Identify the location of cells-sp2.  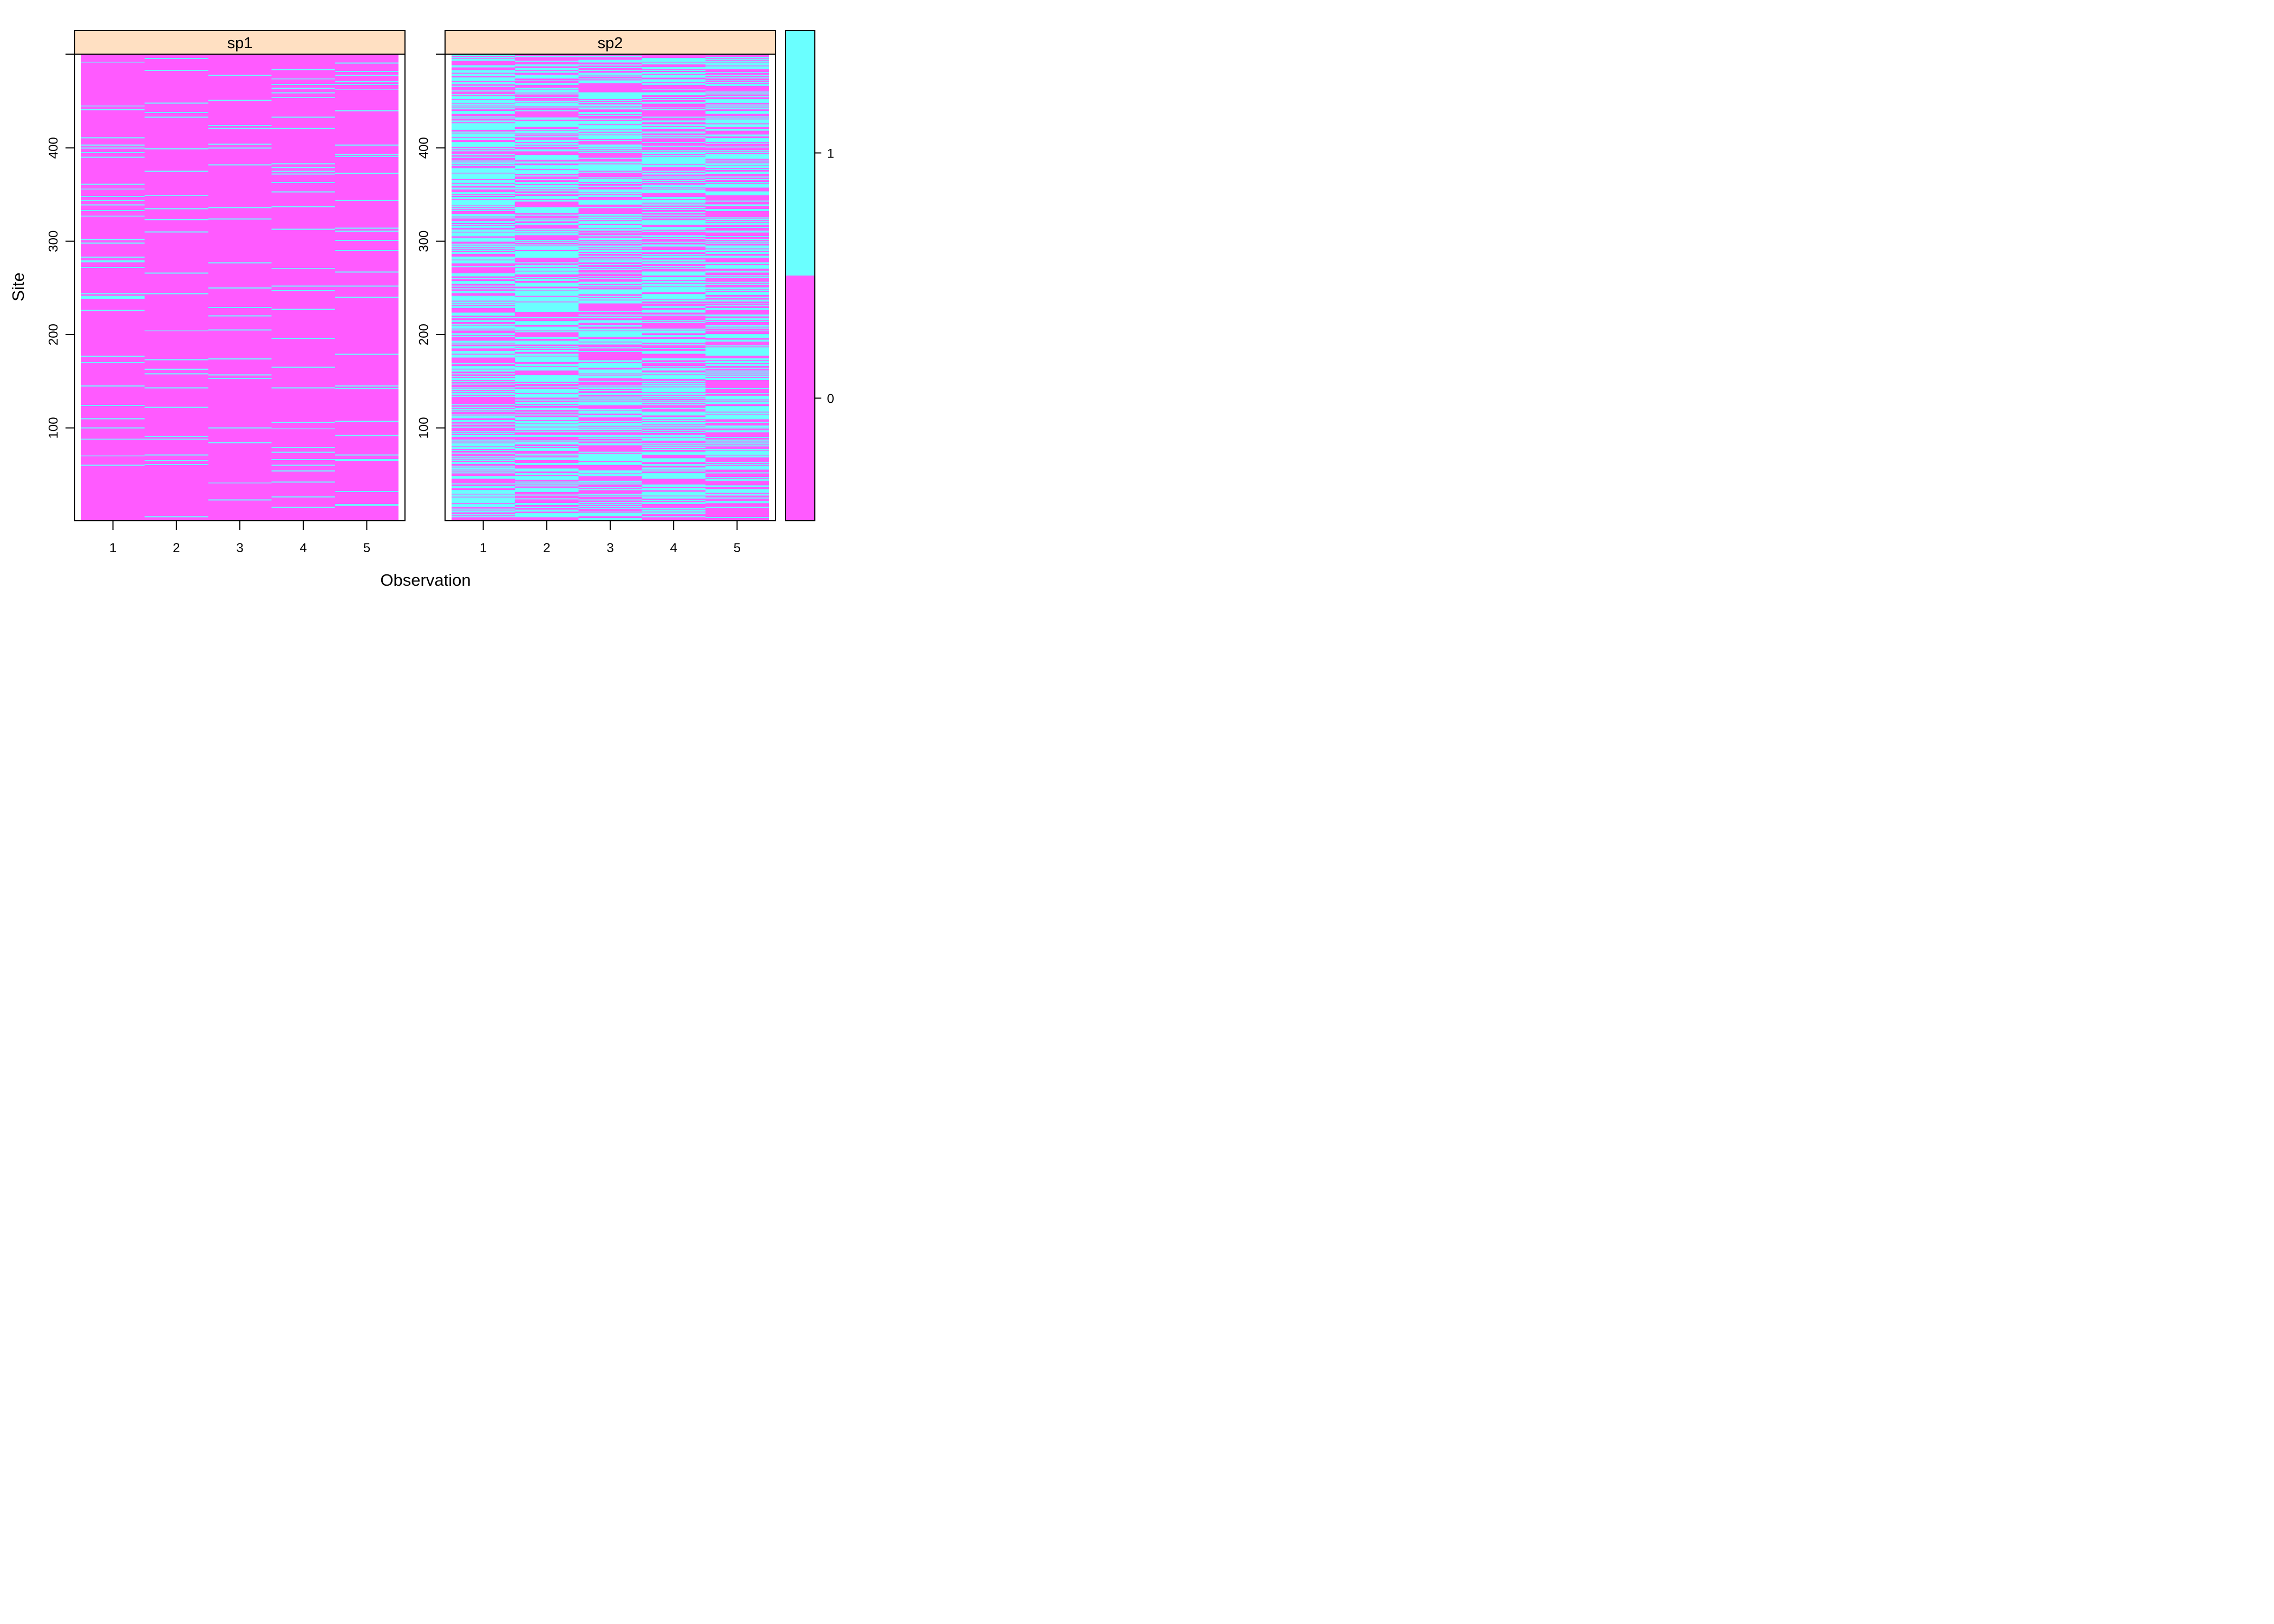
(610, 287).